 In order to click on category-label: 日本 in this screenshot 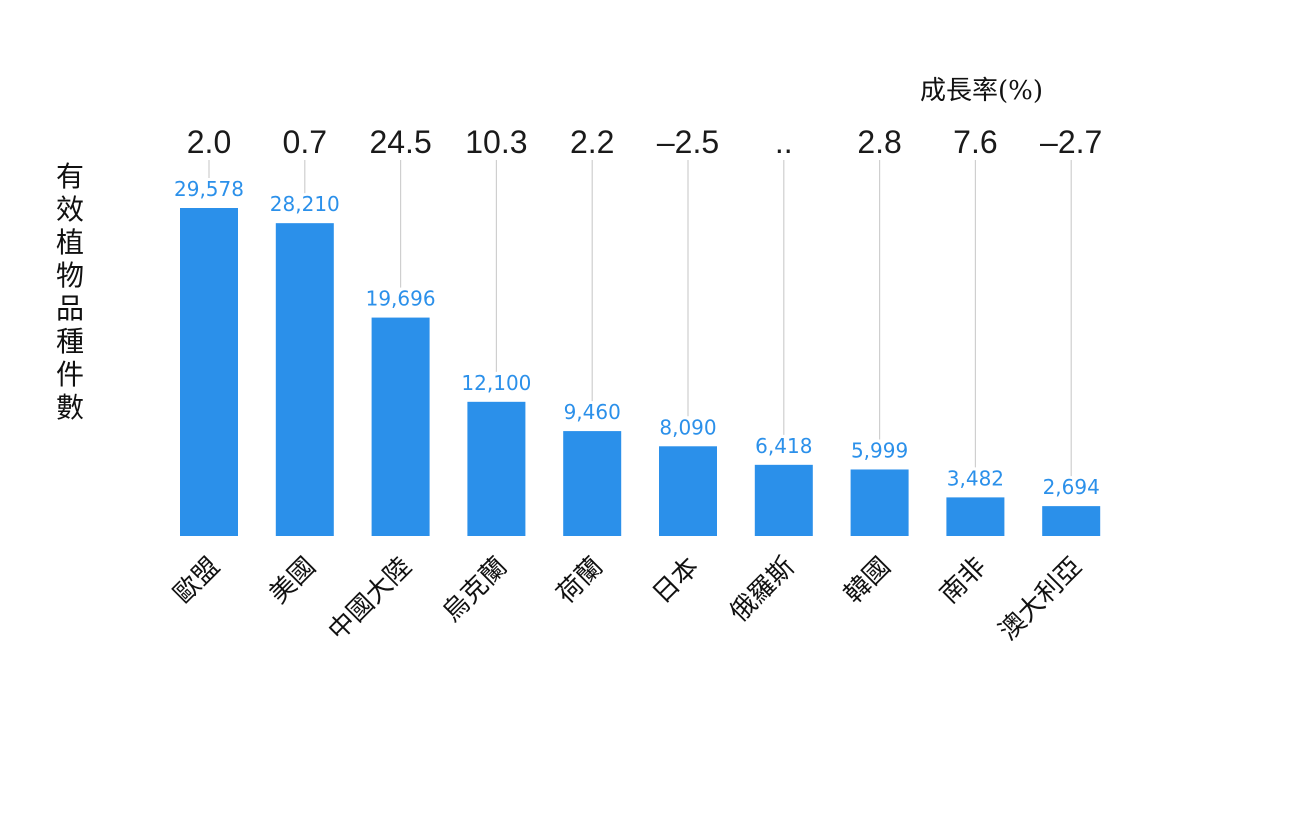, I will do `click(676, 581)`.